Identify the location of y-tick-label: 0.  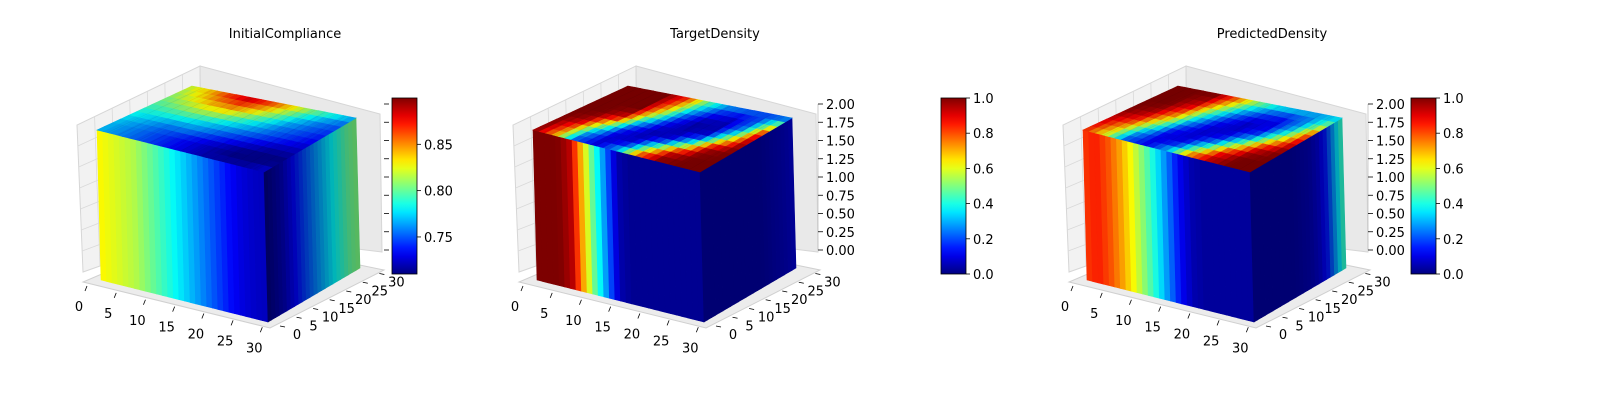
(1283, 335).